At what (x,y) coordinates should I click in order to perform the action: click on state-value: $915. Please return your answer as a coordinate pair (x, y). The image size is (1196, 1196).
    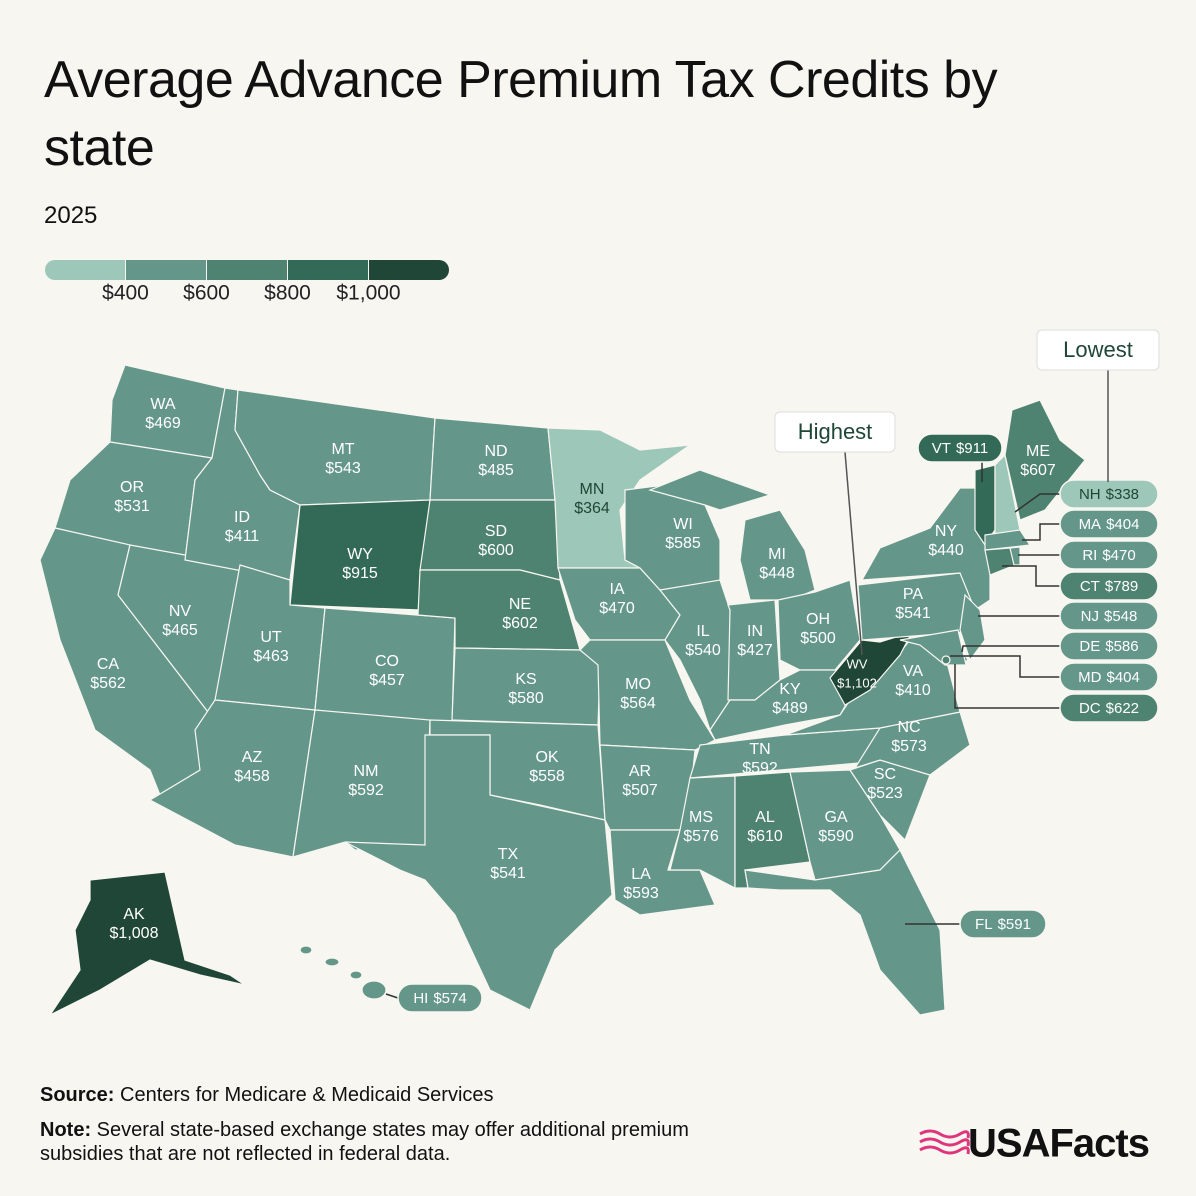
    Looking at the image, I should click on (360, 573).